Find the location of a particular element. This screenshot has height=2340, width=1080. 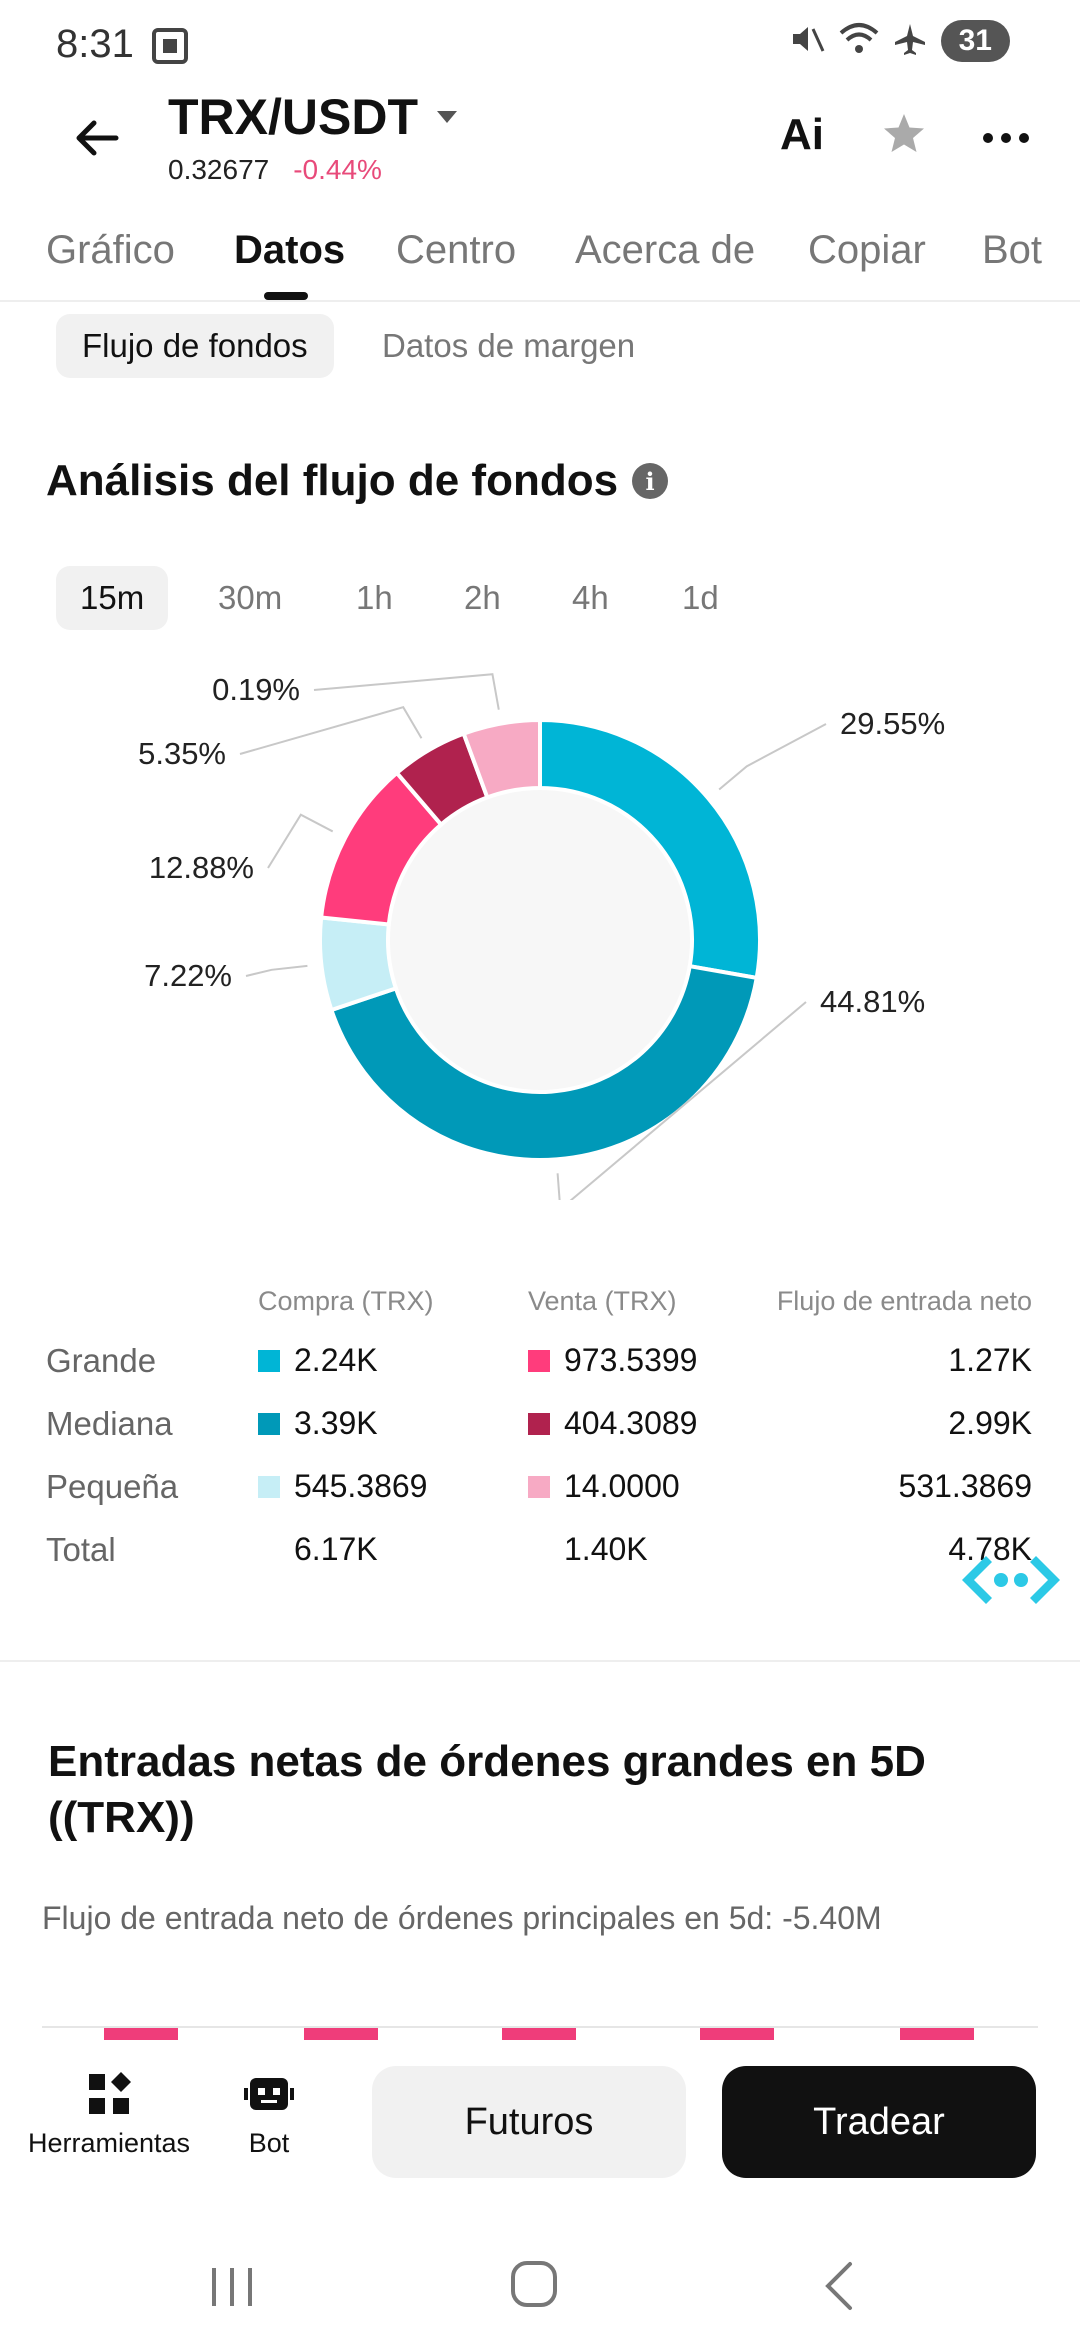

cell-buy-pequena: 545.3869 is located at coordinates (342, 1486).